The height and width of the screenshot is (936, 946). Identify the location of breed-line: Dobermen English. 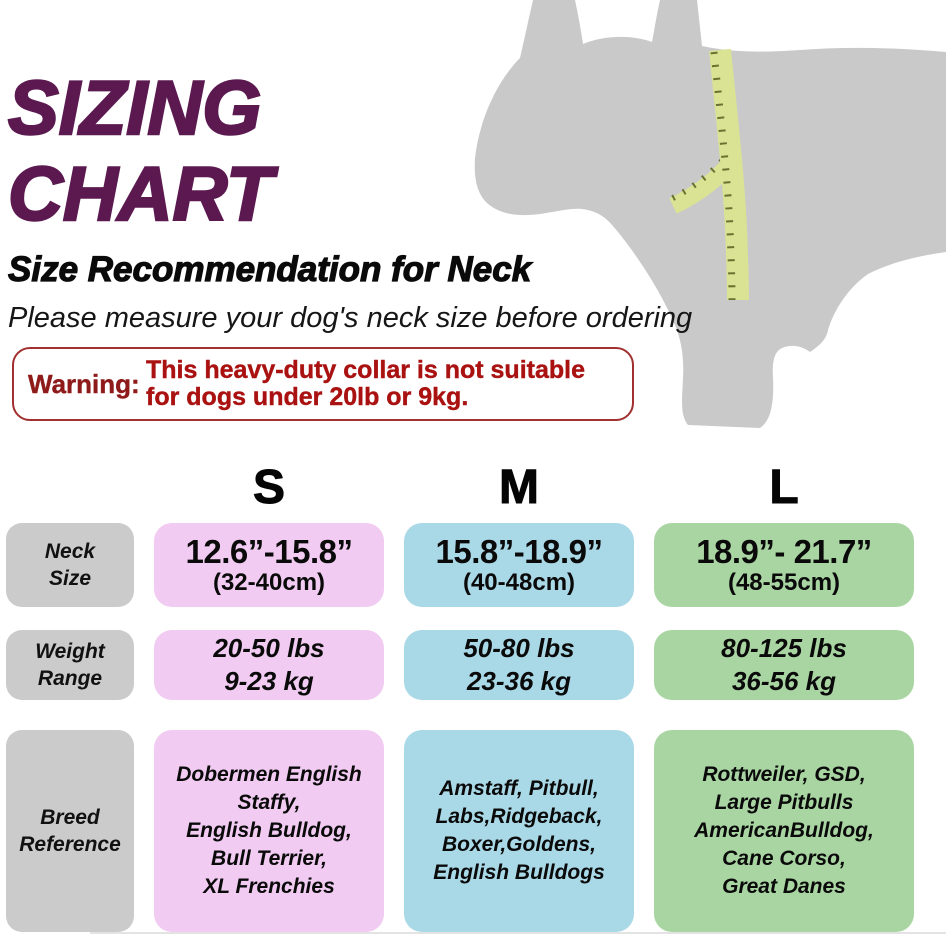
(269, 774).